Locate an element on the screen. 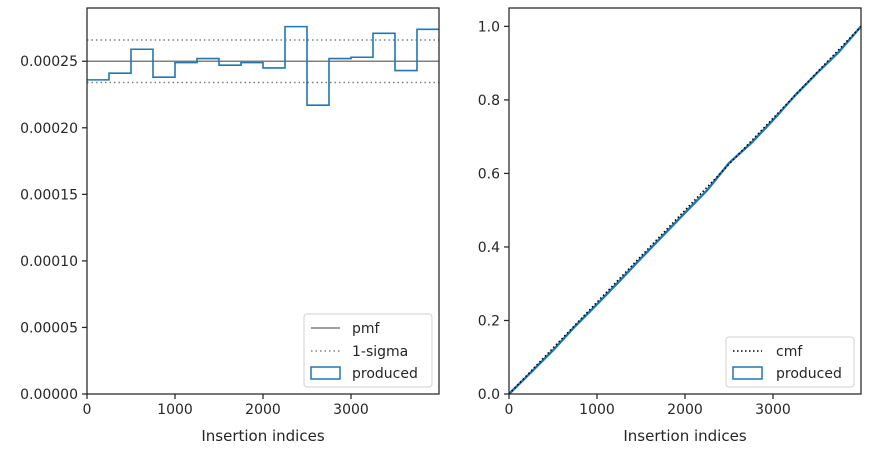 Image resolution: width=871 pixels, height=453 pixels. legend-pmf-label: pmf is located at coordinates (366, 329).